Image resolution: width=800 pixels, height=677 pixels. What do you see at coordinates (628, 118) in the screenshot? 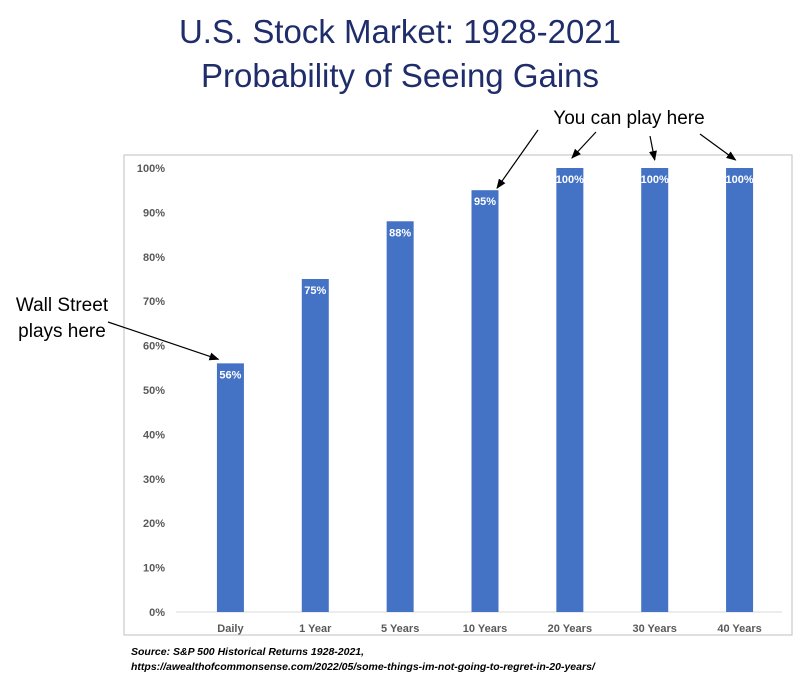
I see `you-can-play-annotation-text: You can play here` at bounding box center [628, 118].